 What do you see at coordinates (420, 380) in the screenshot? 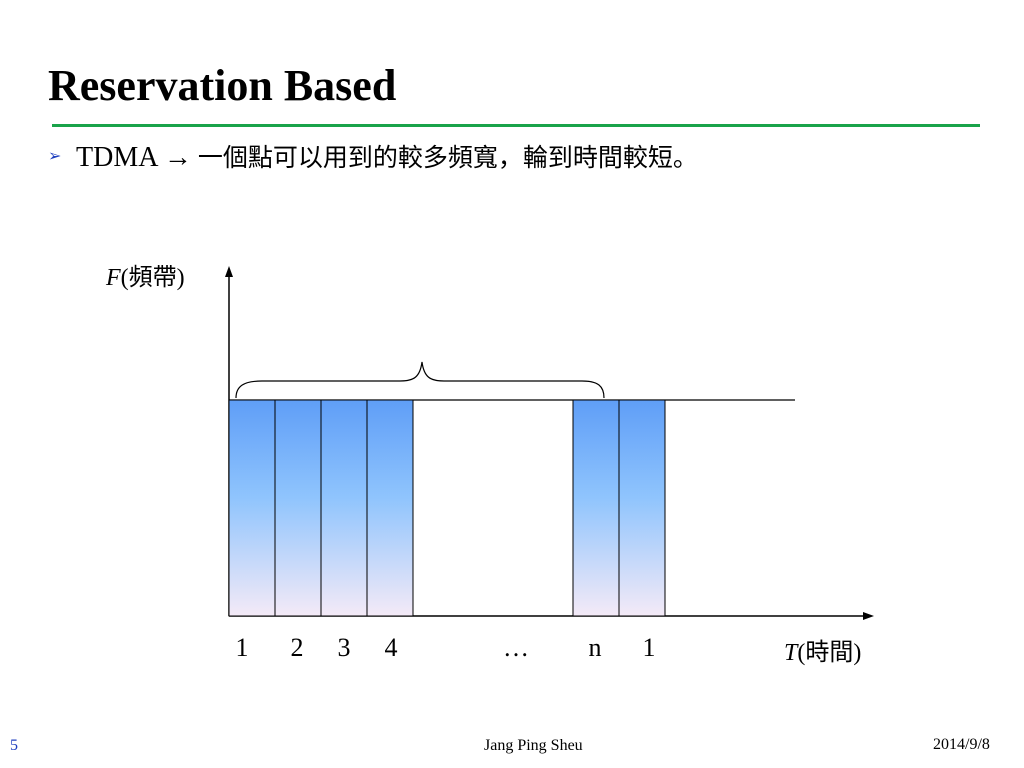
I see `brace-group` at bounding box center [420, 380].